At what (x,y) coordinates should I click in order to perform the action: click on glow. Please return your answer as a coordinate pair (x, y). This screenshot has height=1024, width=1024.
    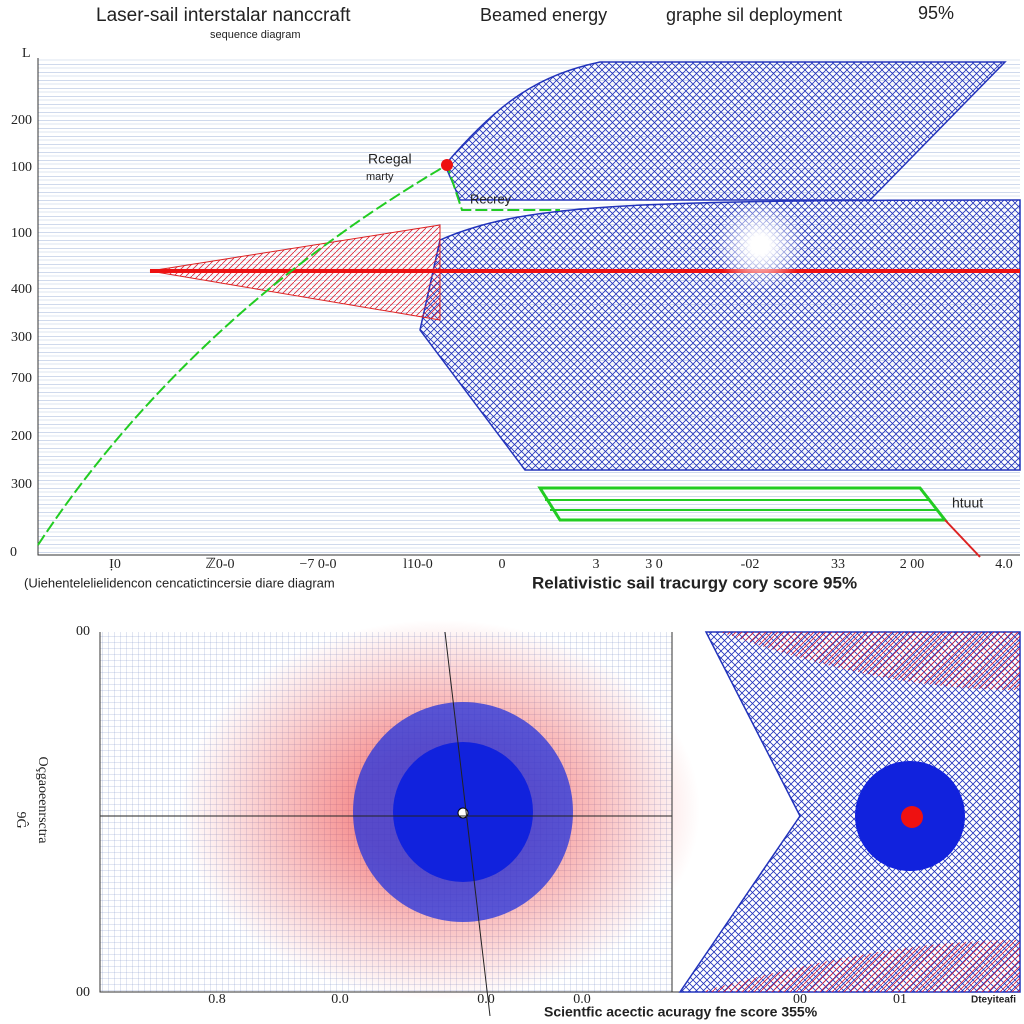
    Looking at the image, I should click on (760, 245).